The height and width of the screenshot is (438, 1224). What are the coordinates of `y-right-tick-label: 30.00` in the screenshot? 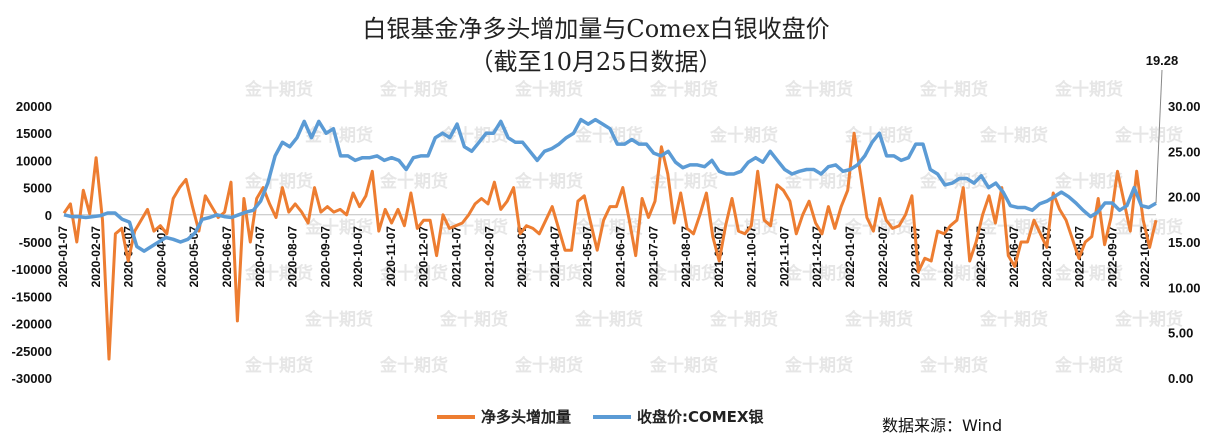 It's located at (1184, 106).